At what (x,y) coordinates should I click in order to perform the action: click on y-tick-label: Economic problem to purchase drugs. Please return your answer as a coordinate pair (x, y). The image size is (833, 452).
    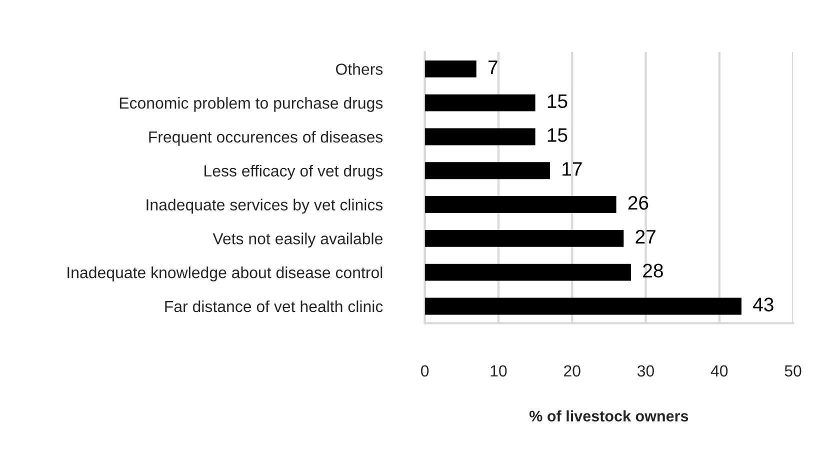
    Looking at the image, I should click on (251, 104).